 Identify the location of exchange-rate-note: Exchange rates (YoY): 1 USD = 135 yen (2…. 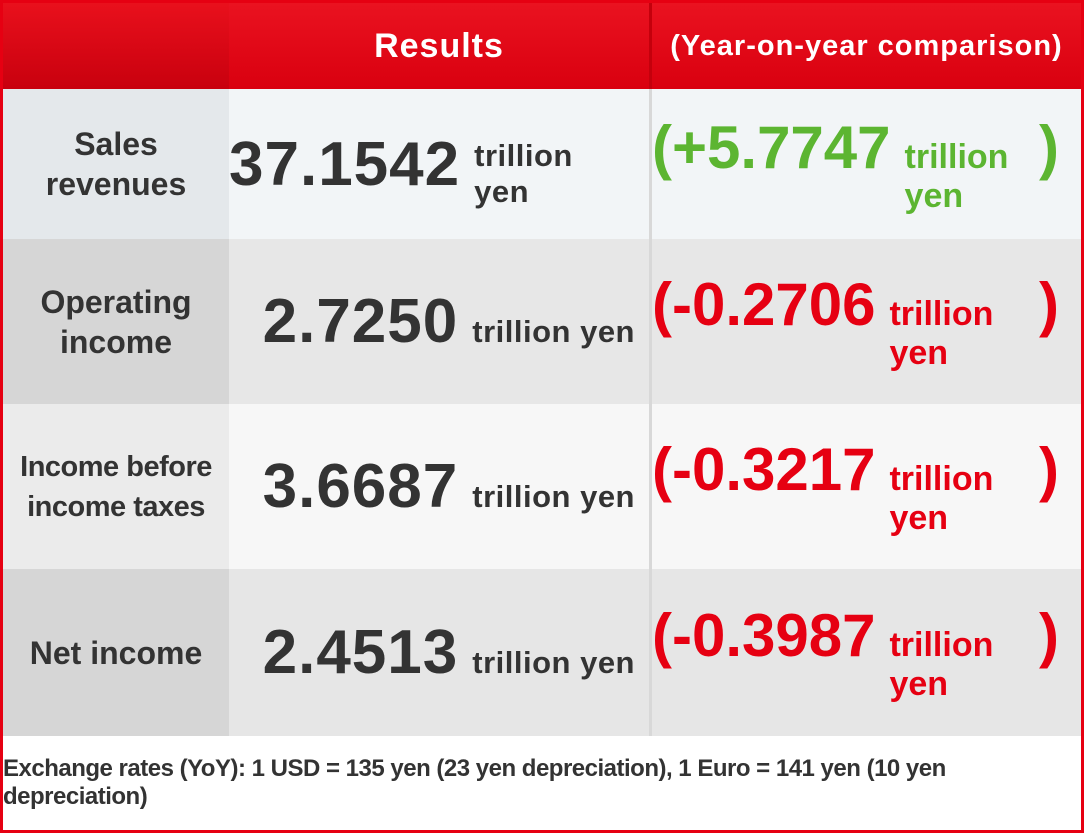
(474, 782).